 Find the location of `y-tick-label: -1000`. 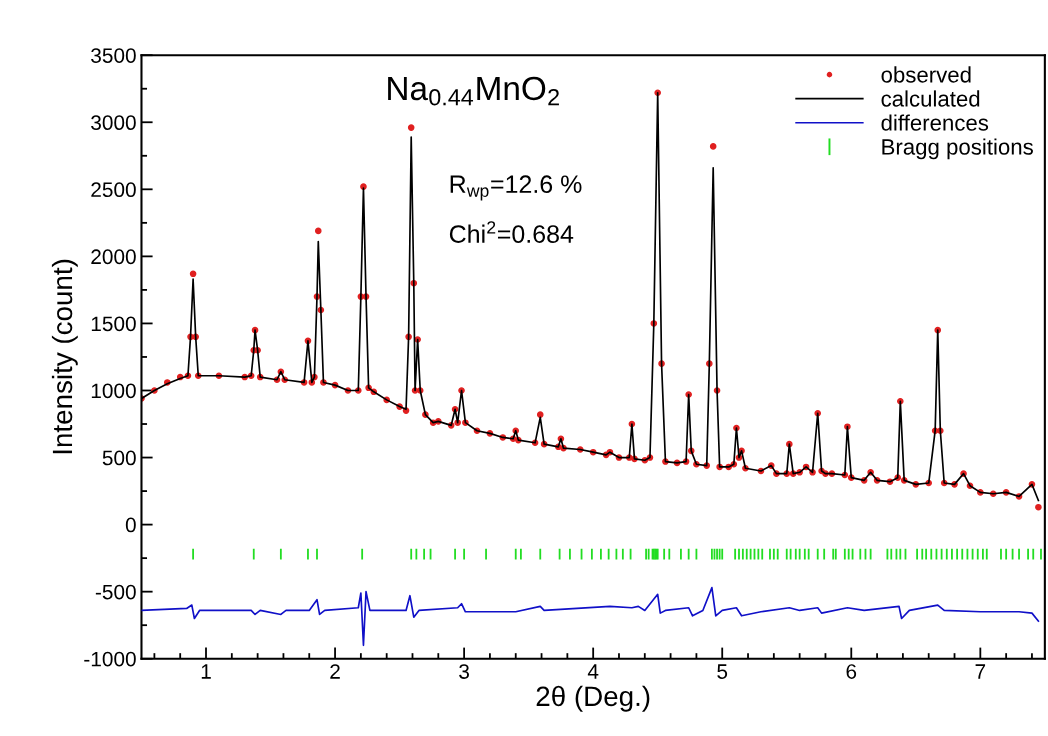

y-tick-label: -1000 is located at coordinates (110, 659).